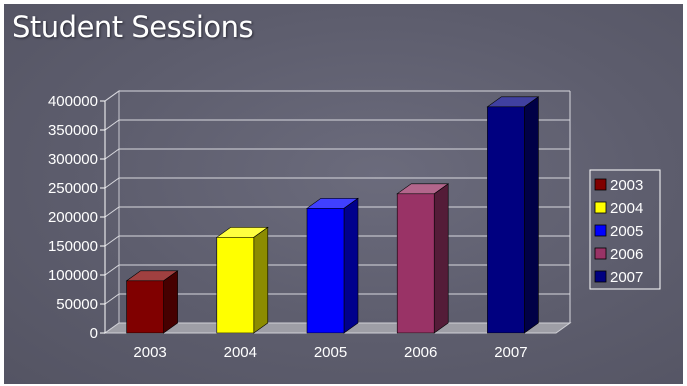 The width and height of the screenshot is (687, 386). Describe the element at coordinates (73, 159) in the screenshot. I see `y-tick-label: 300000` at that location.